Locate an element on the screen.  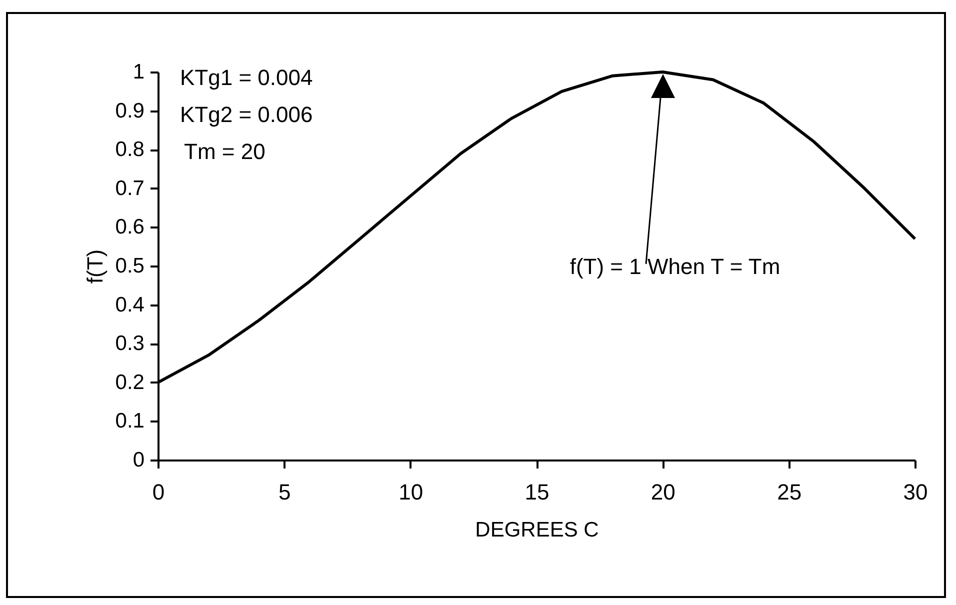
x-axis-title: DEGREES C is located at coordinates (537, 530).